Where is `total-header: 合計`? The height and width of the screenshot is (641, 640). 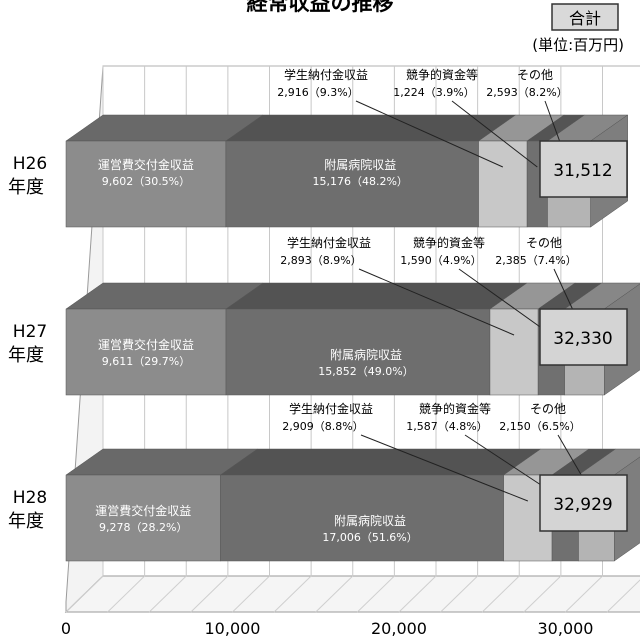
total-header: 合計 is located at coordinates (585, 18).